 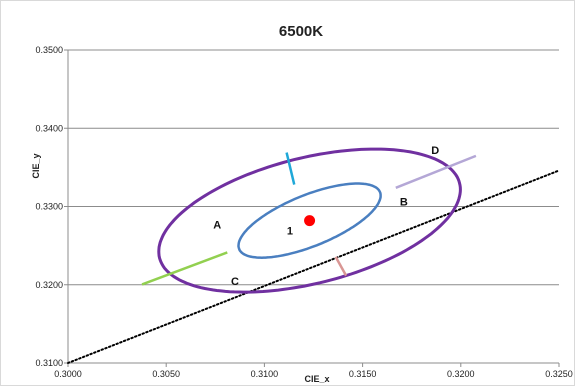 I want to click on y-tick-label-2: 0.3300, so click(x=49, y=207).